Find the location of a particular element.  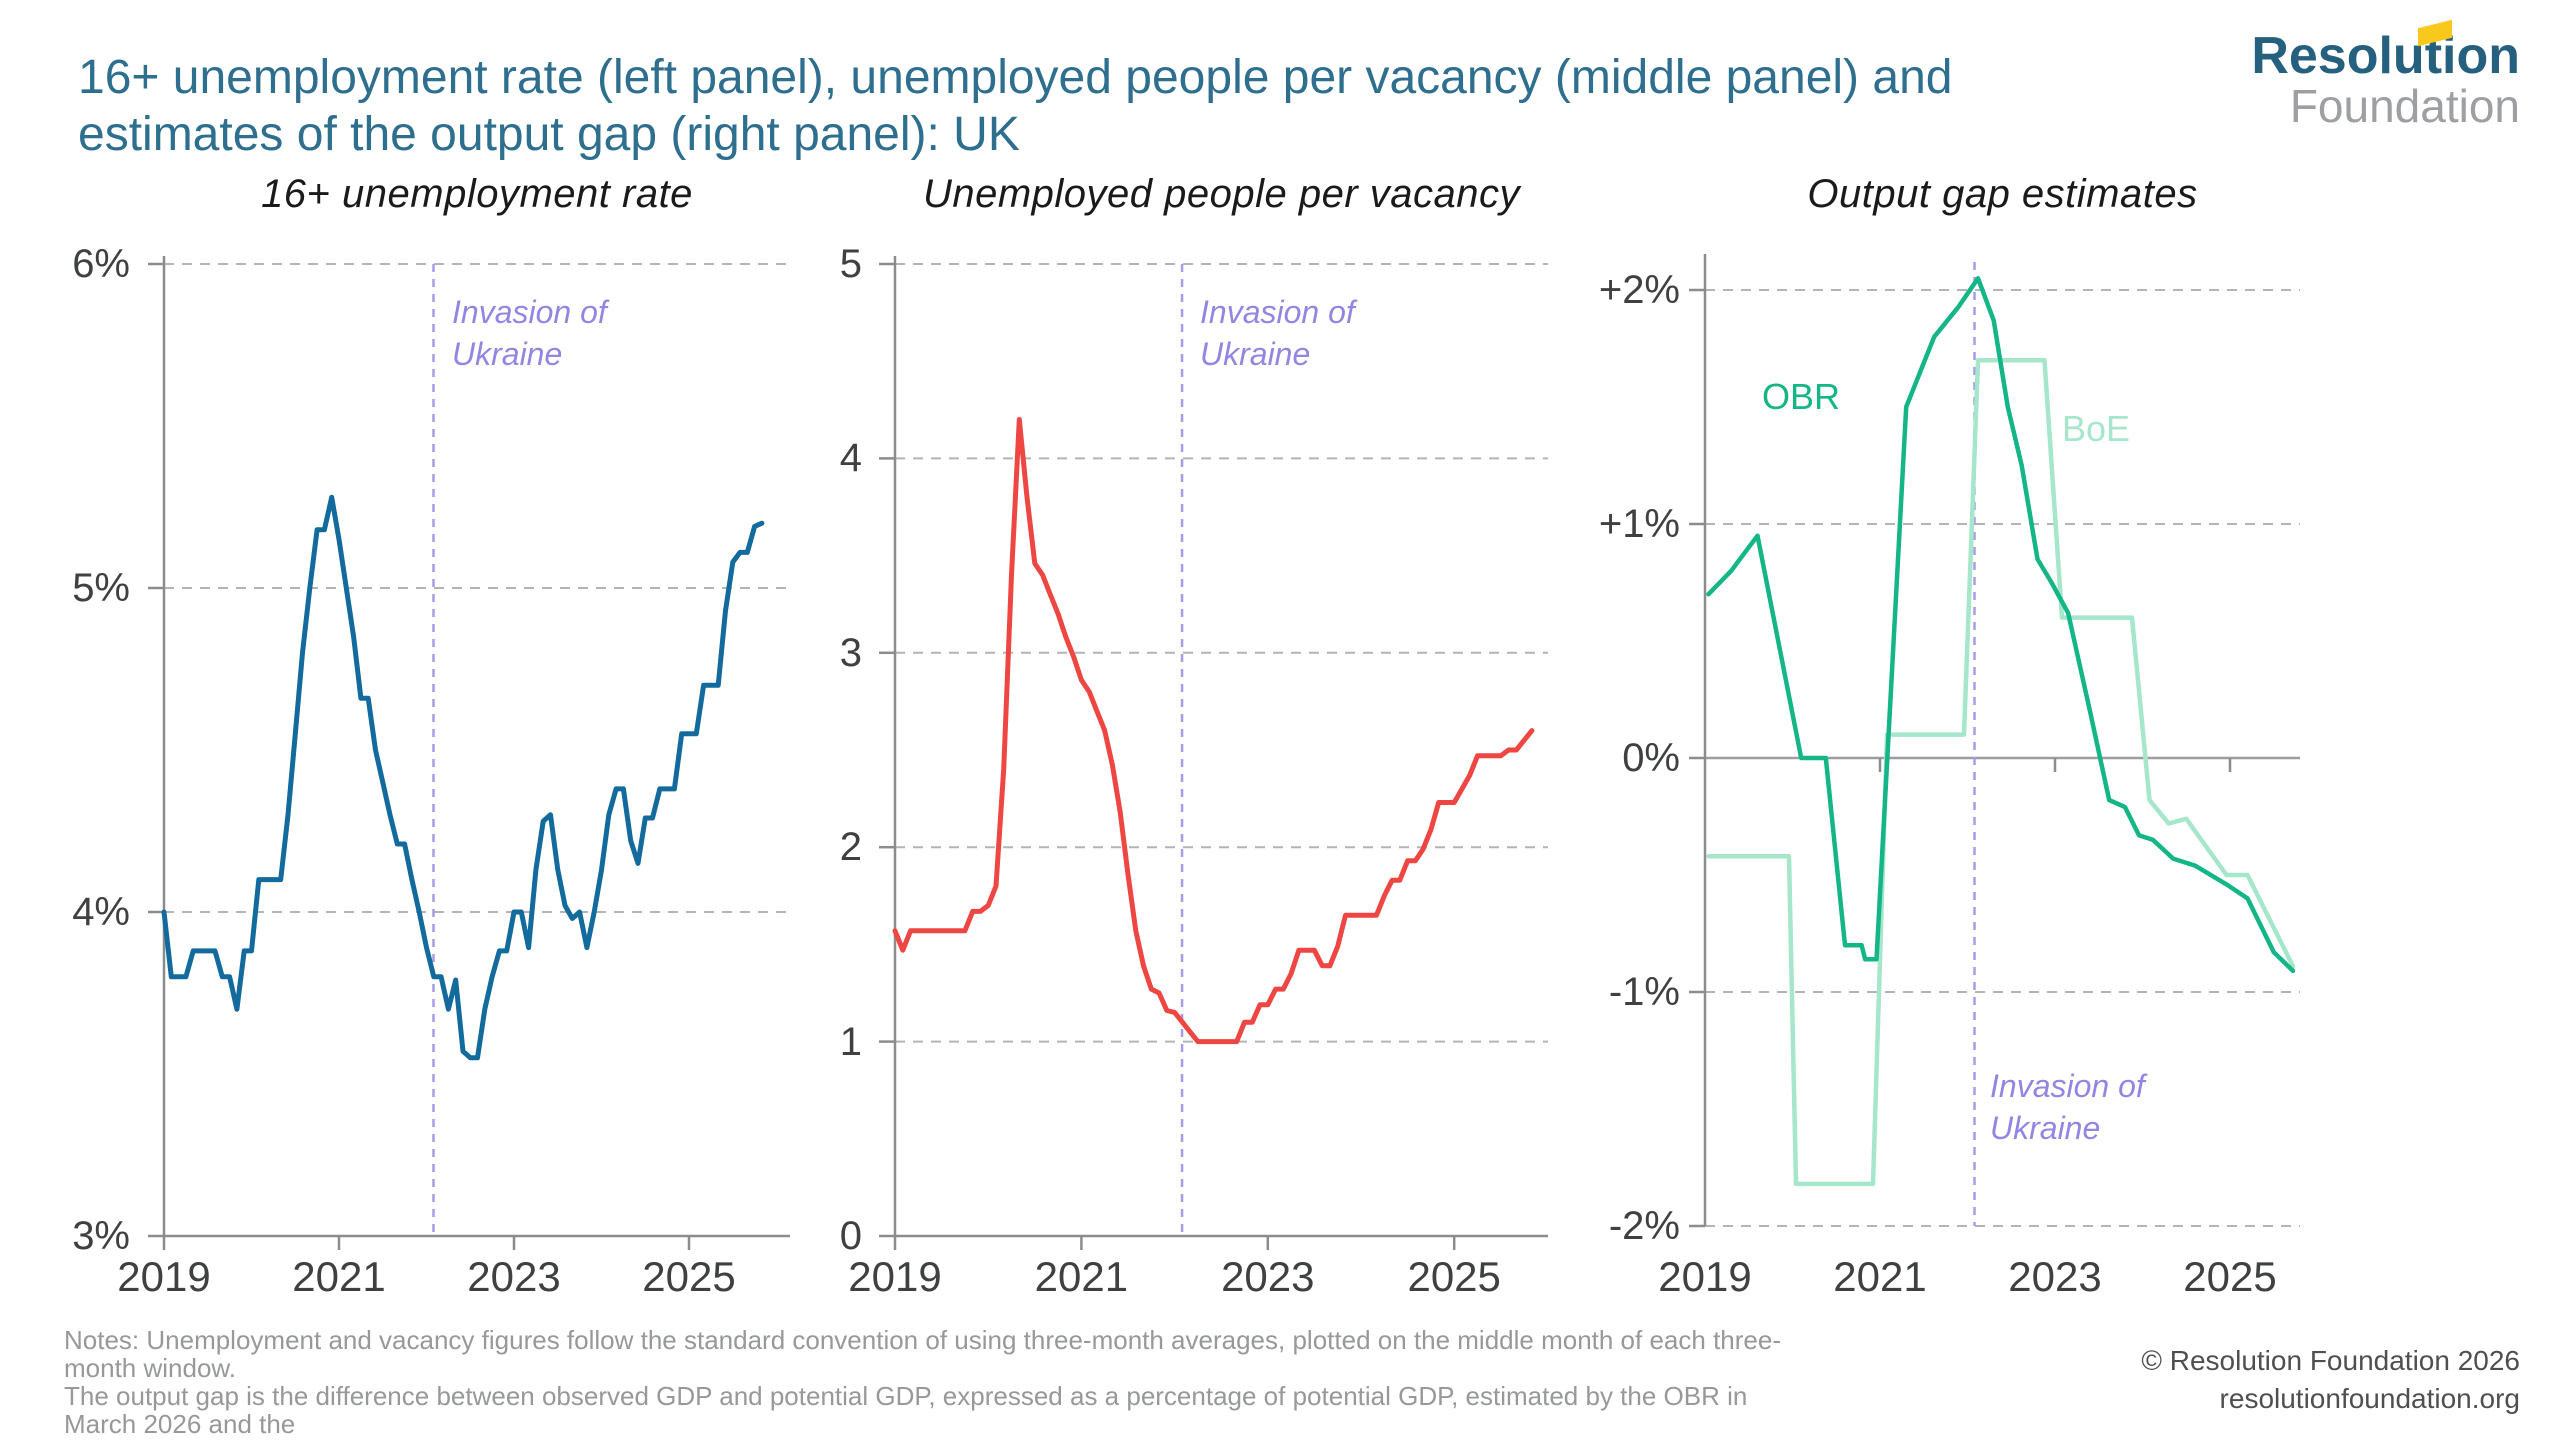

y-tick-label: 0% is located at coordinates (1651, 758).